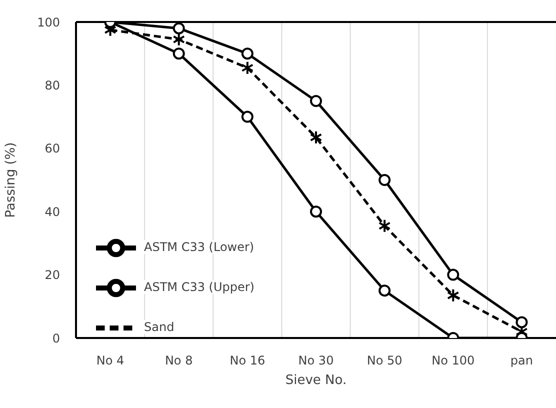 This screenshot has height=408, width=556. What do you see at coordinates (11, 180) in the screenshot?
I see `y-axis-title: Passing (%)` at bounding box center [11, 180].